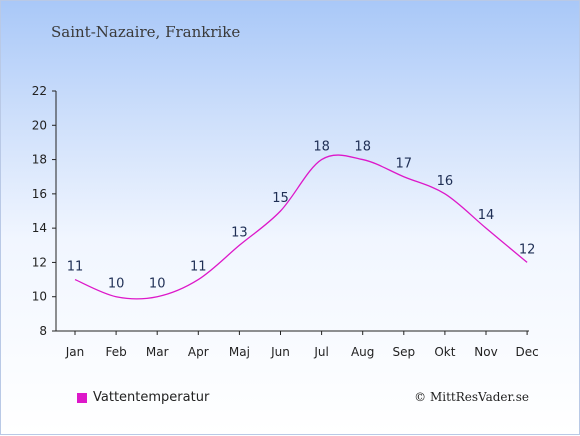  Describe the element at coordinates (403, 352) in the screenshot. I see `x-tick-label: Sep` at that location.